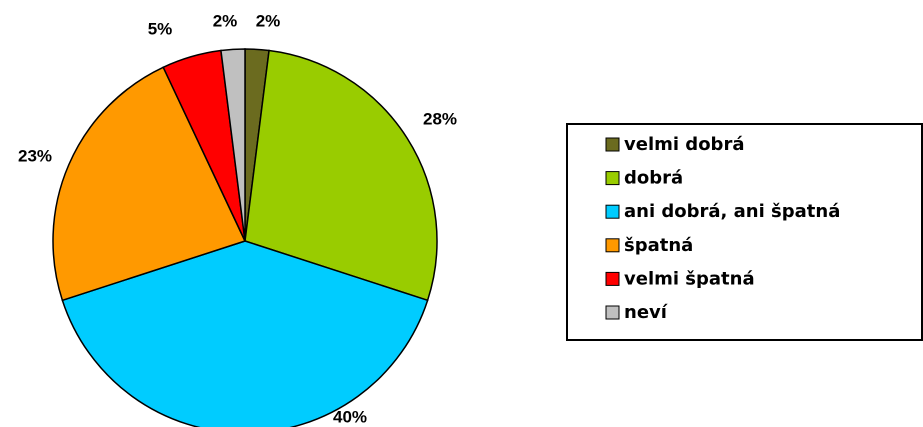 The image size is (923, 427). What do you see at coordinates (350, 416) in the screenshot?
I see `data-label: 40%` at bounding box center [350, 416].